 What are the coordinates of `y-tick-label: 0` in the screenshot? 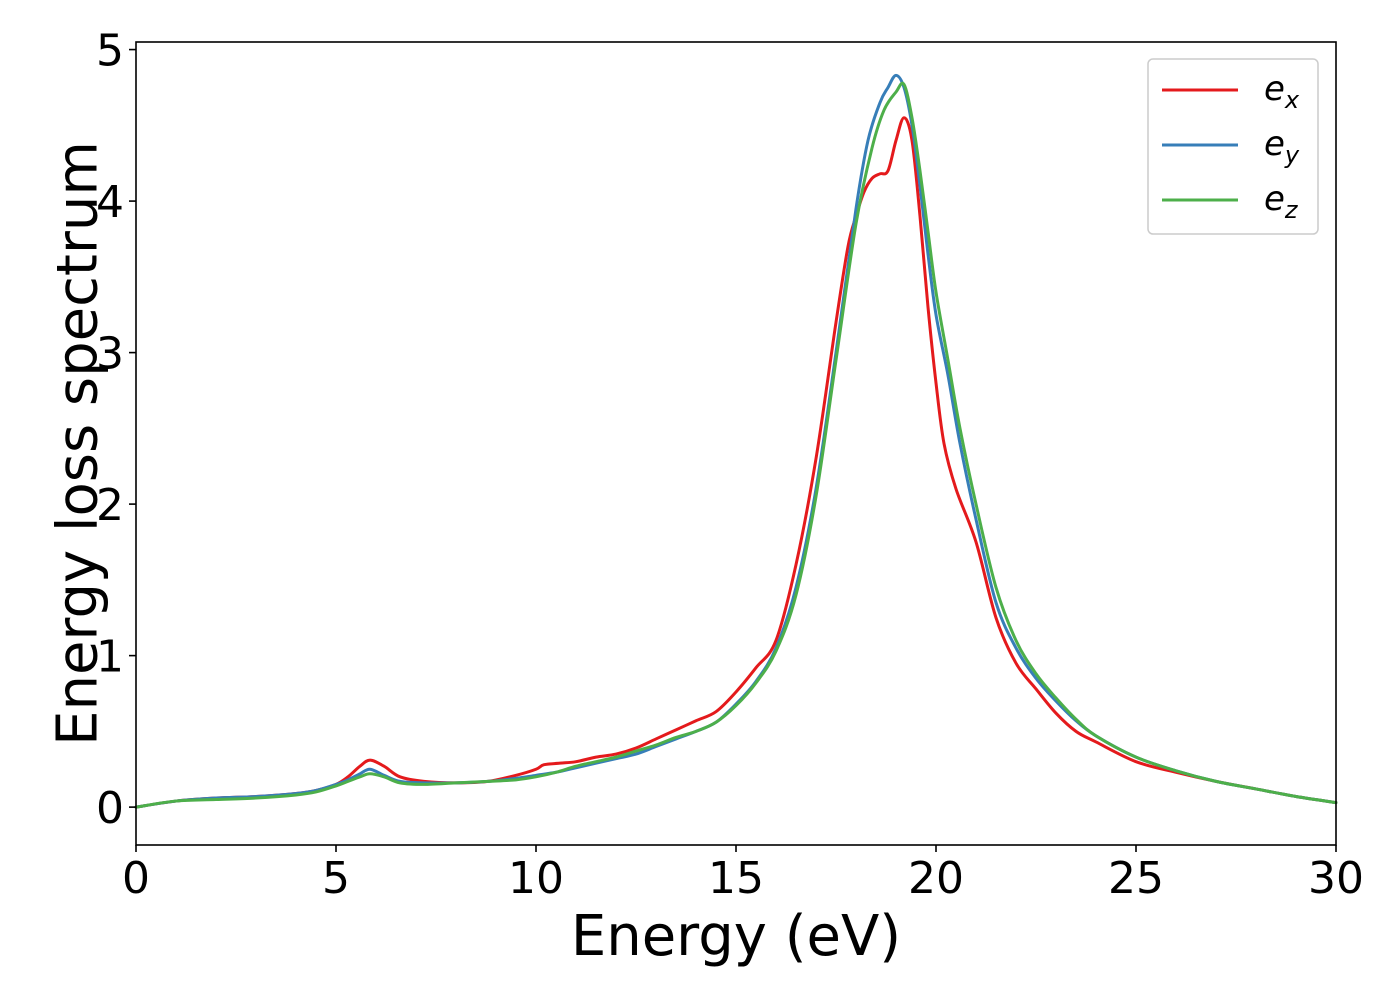 It's located at (110, 808).